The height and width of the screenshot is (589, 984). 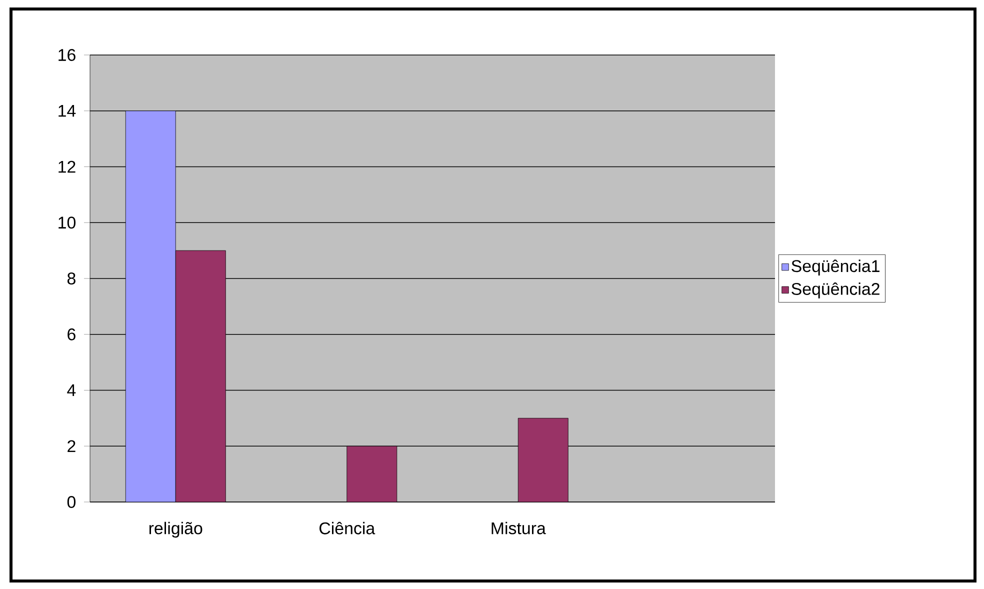 I want to click on x-tick-label: Ciência, so click(x=348, y=528).